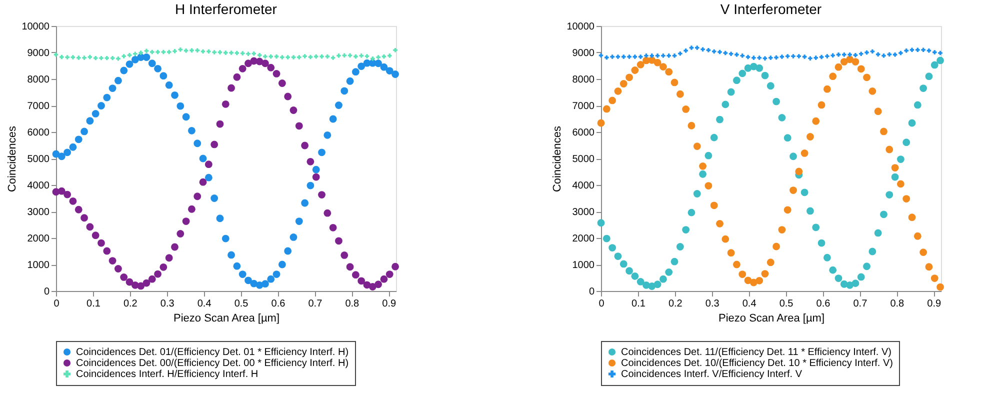 Image resolution: width=996 pixels, height=417 pixels. What do you see at coordinates (756, 352) in the screenshot?
I see `legend-label: Coincidences Det. 11/(Efficiency Det. 11 * Efficiency Interf. V)` at bounding box center [756, 352].